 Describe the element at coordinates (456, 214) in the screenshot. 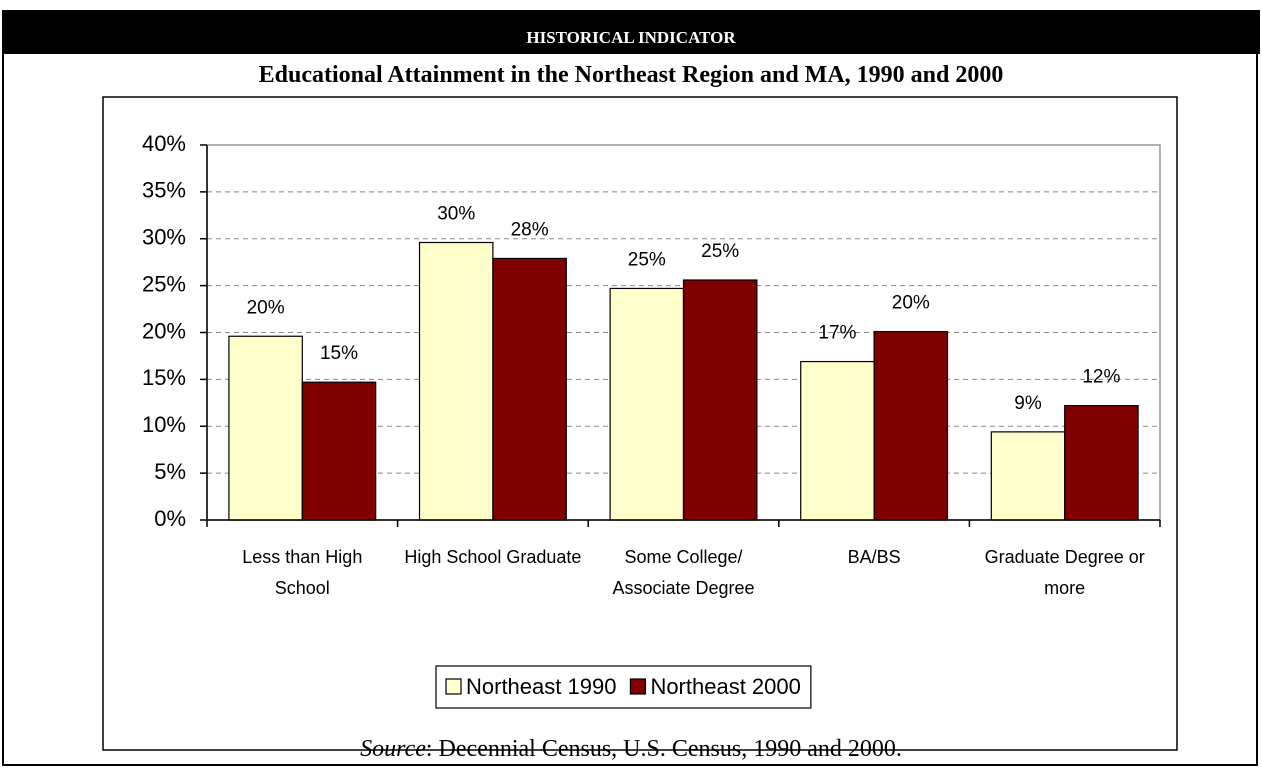

I see `value-label: 30%` at that location.